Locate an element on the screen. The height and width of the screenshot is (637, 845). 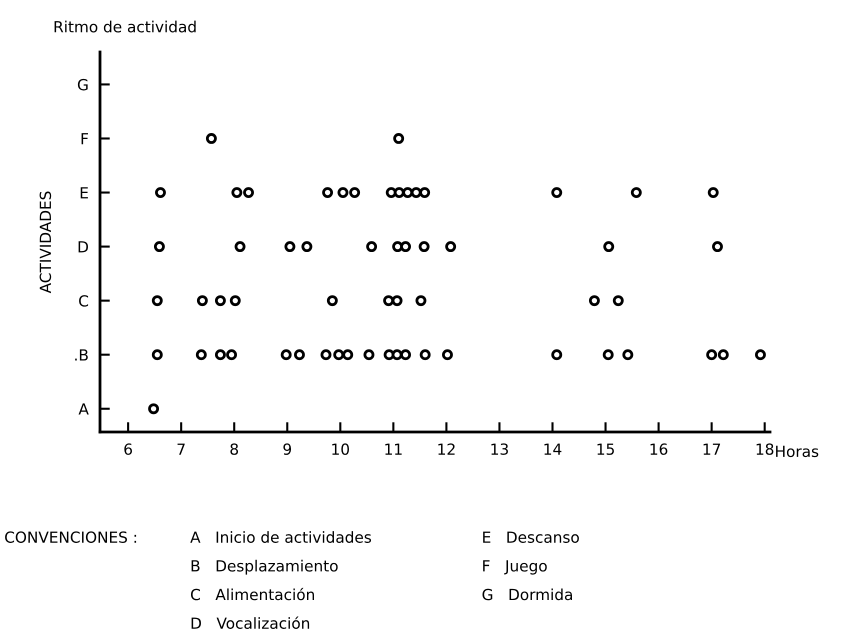
y-axis-title: ACTIVIDADES is located at coordinates (46, 242).